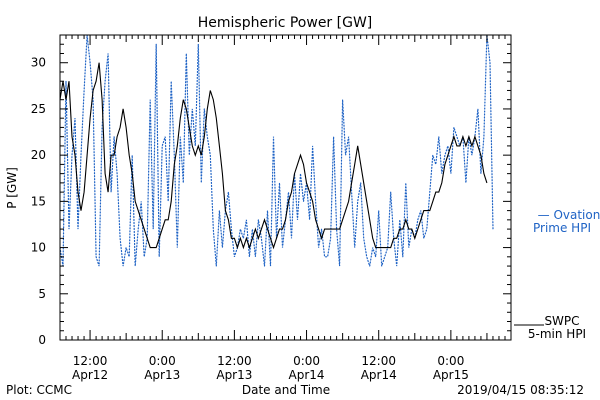 The height and width of the screenshot is (400, 600). Describe the element at coordinates (38, 63) in the screenshot. I see `y-tick-label: 30` at that location.